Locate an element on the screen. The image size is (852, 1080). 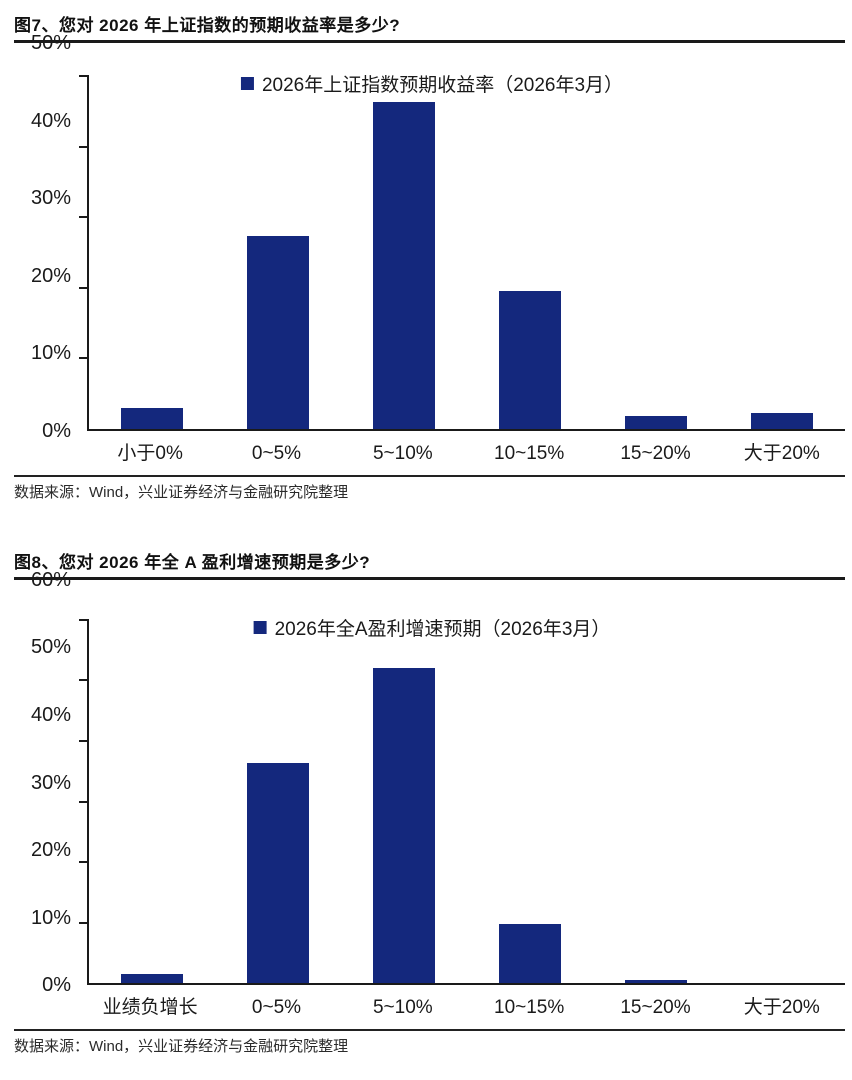
x-category-label: 业绩负增长 is located at coordinates (150, 1007).